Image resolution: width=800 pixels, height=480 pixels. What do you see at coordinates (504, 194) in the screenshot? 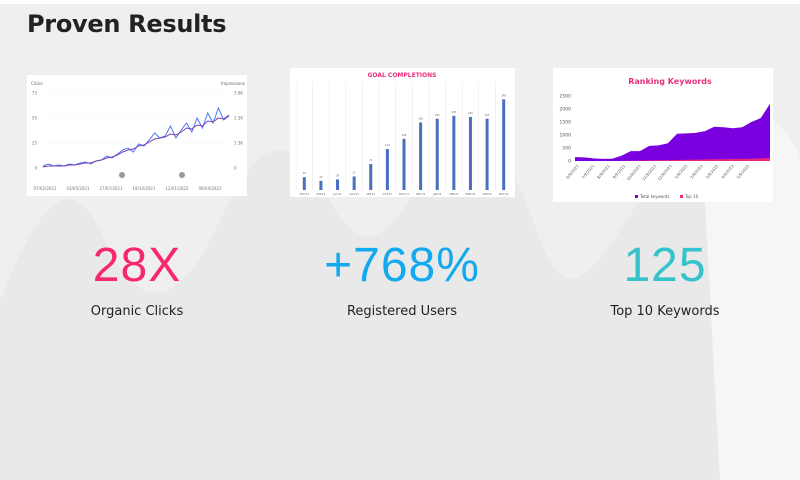
I see `x-tick-label: MAY'22` at bounding box center [504, 194].